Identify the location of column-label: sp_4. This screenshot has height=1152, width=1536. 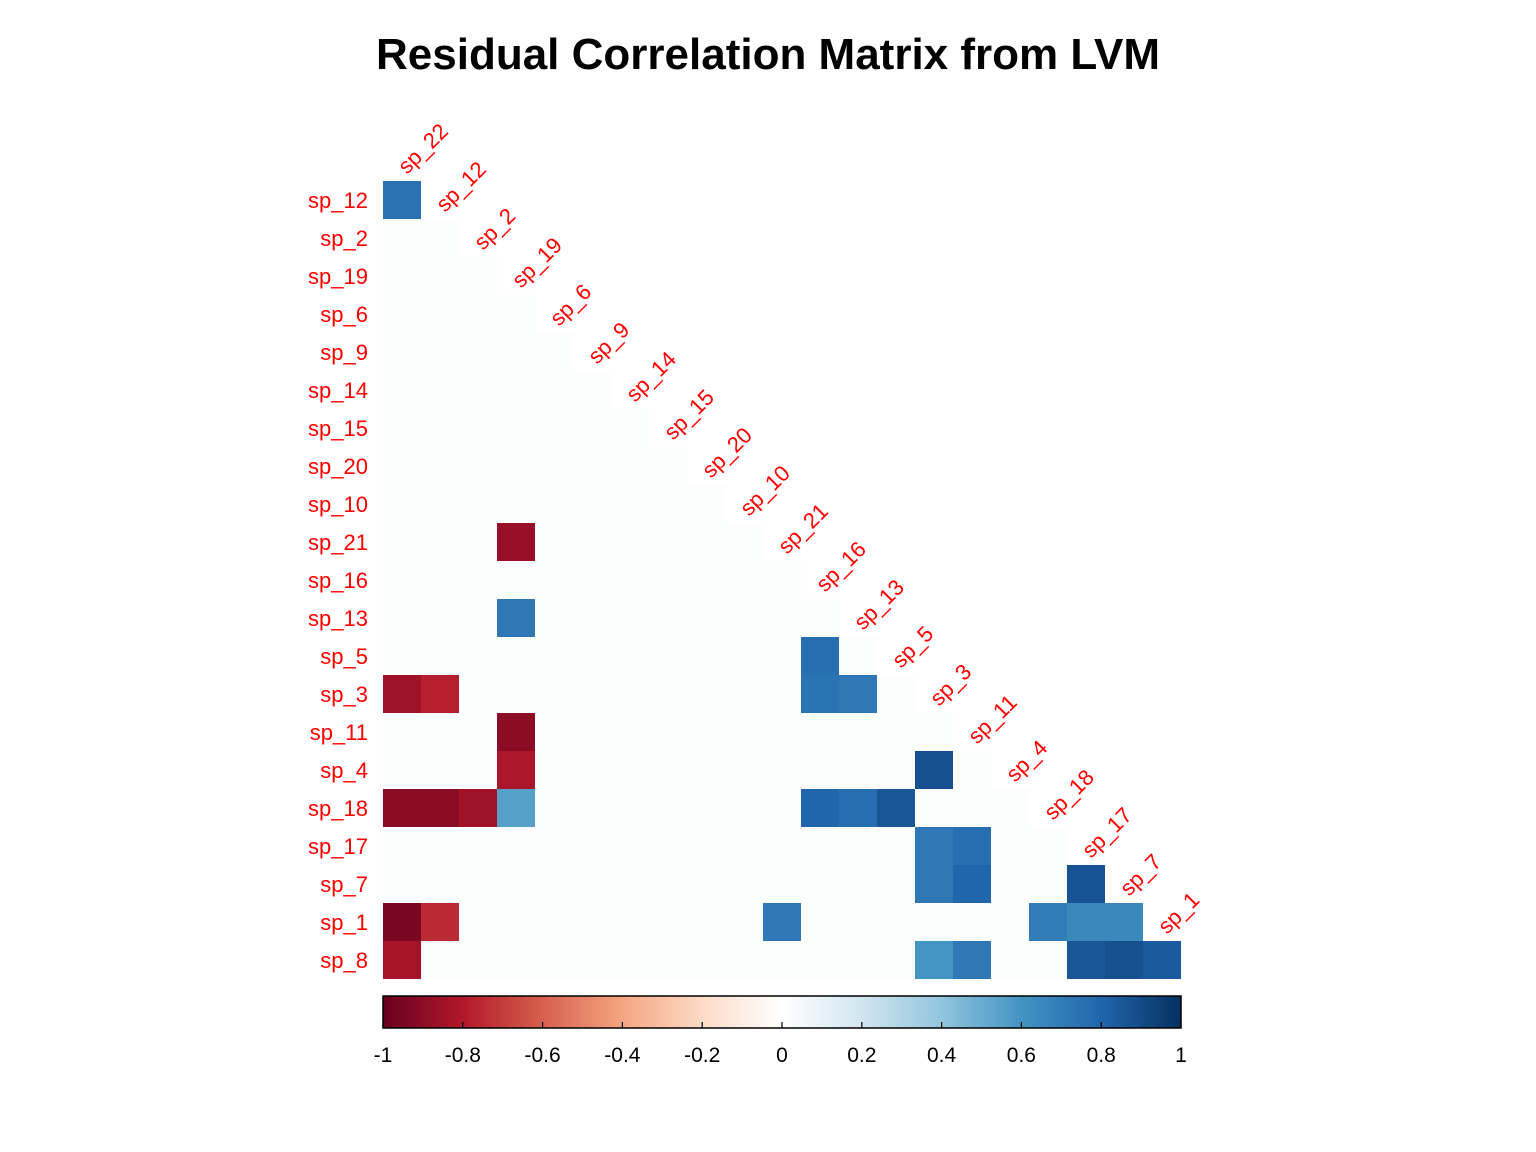
(1026, 760).